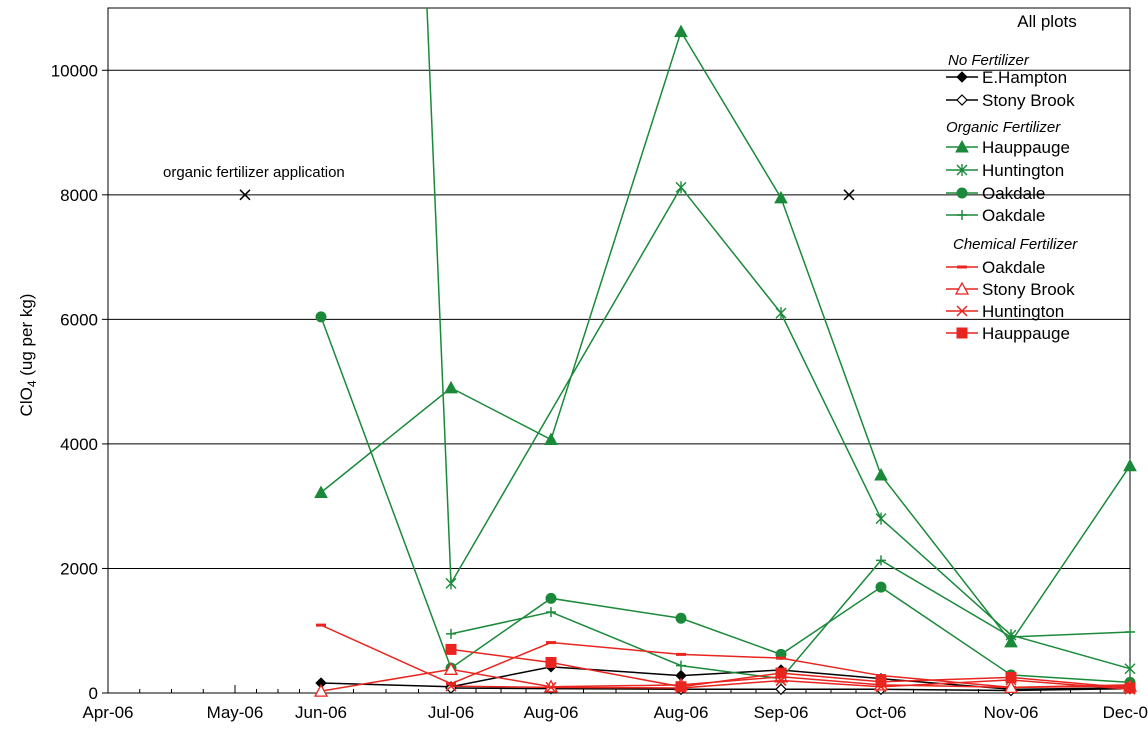  I want to click on legend-group-chemical-fertilizer: Chemical Fertilizer, so click(1015, 244).